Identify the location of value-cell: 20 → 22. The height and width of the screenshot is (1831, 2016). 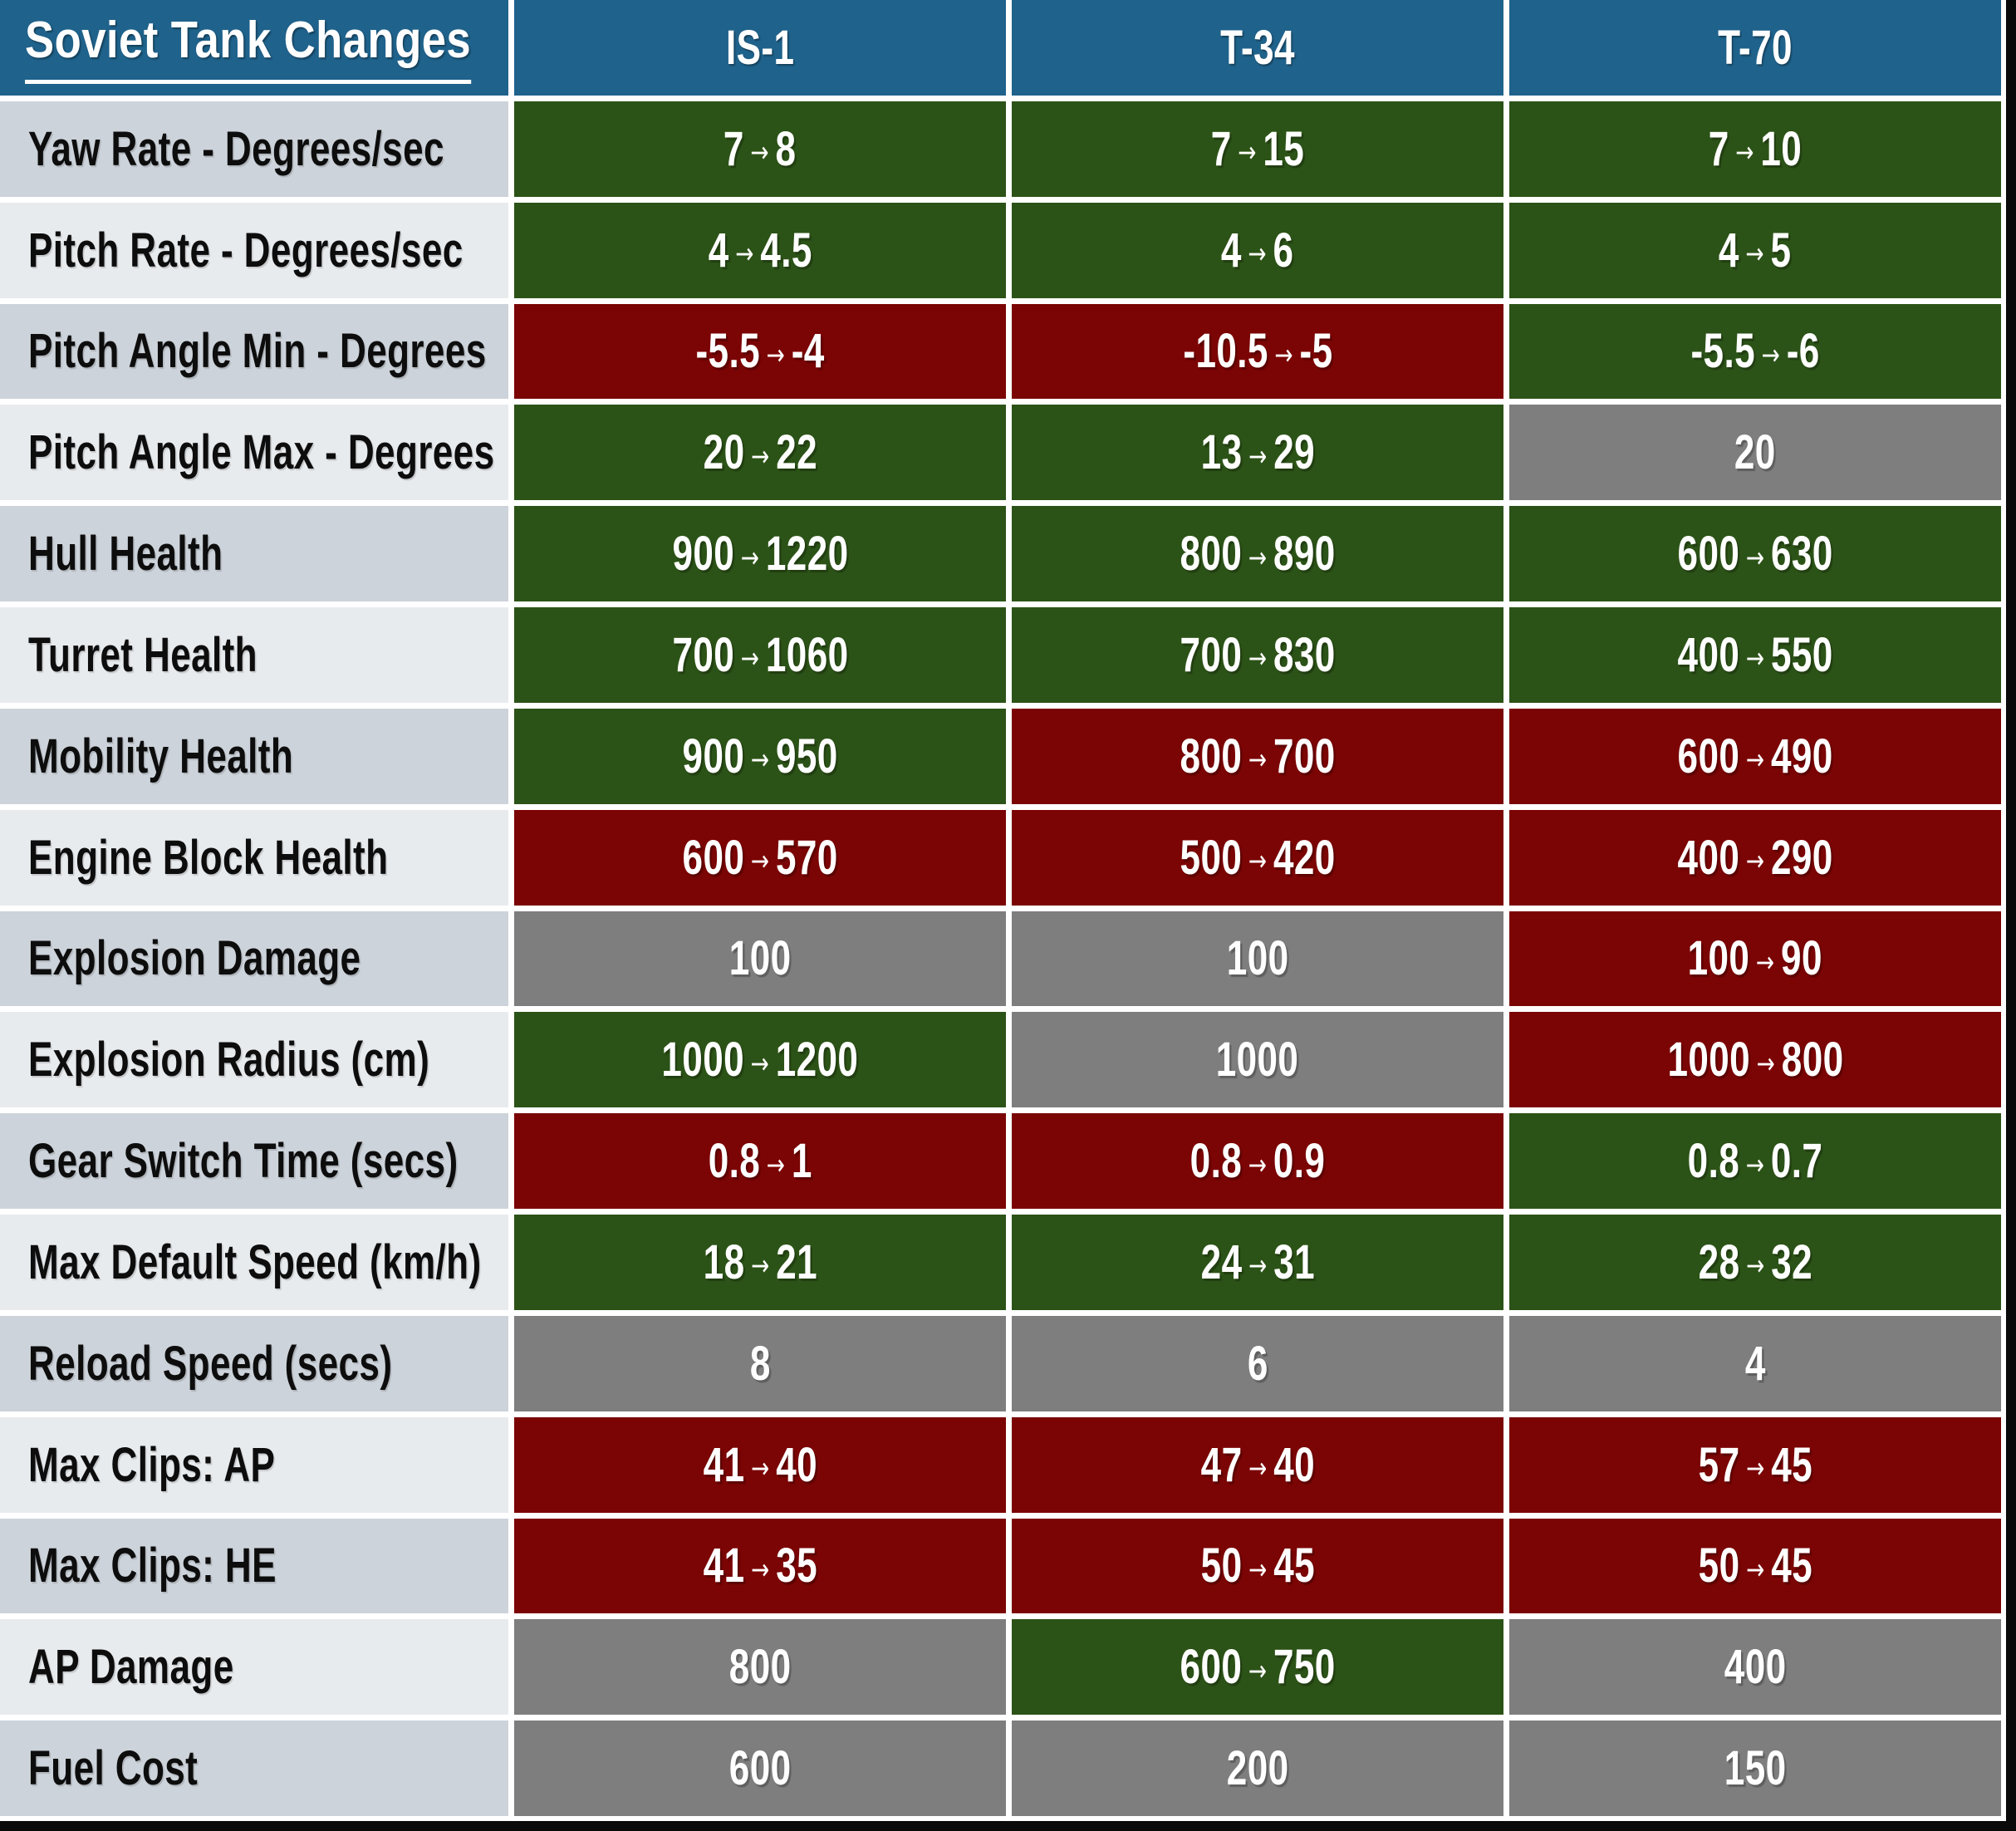
(760, 453).